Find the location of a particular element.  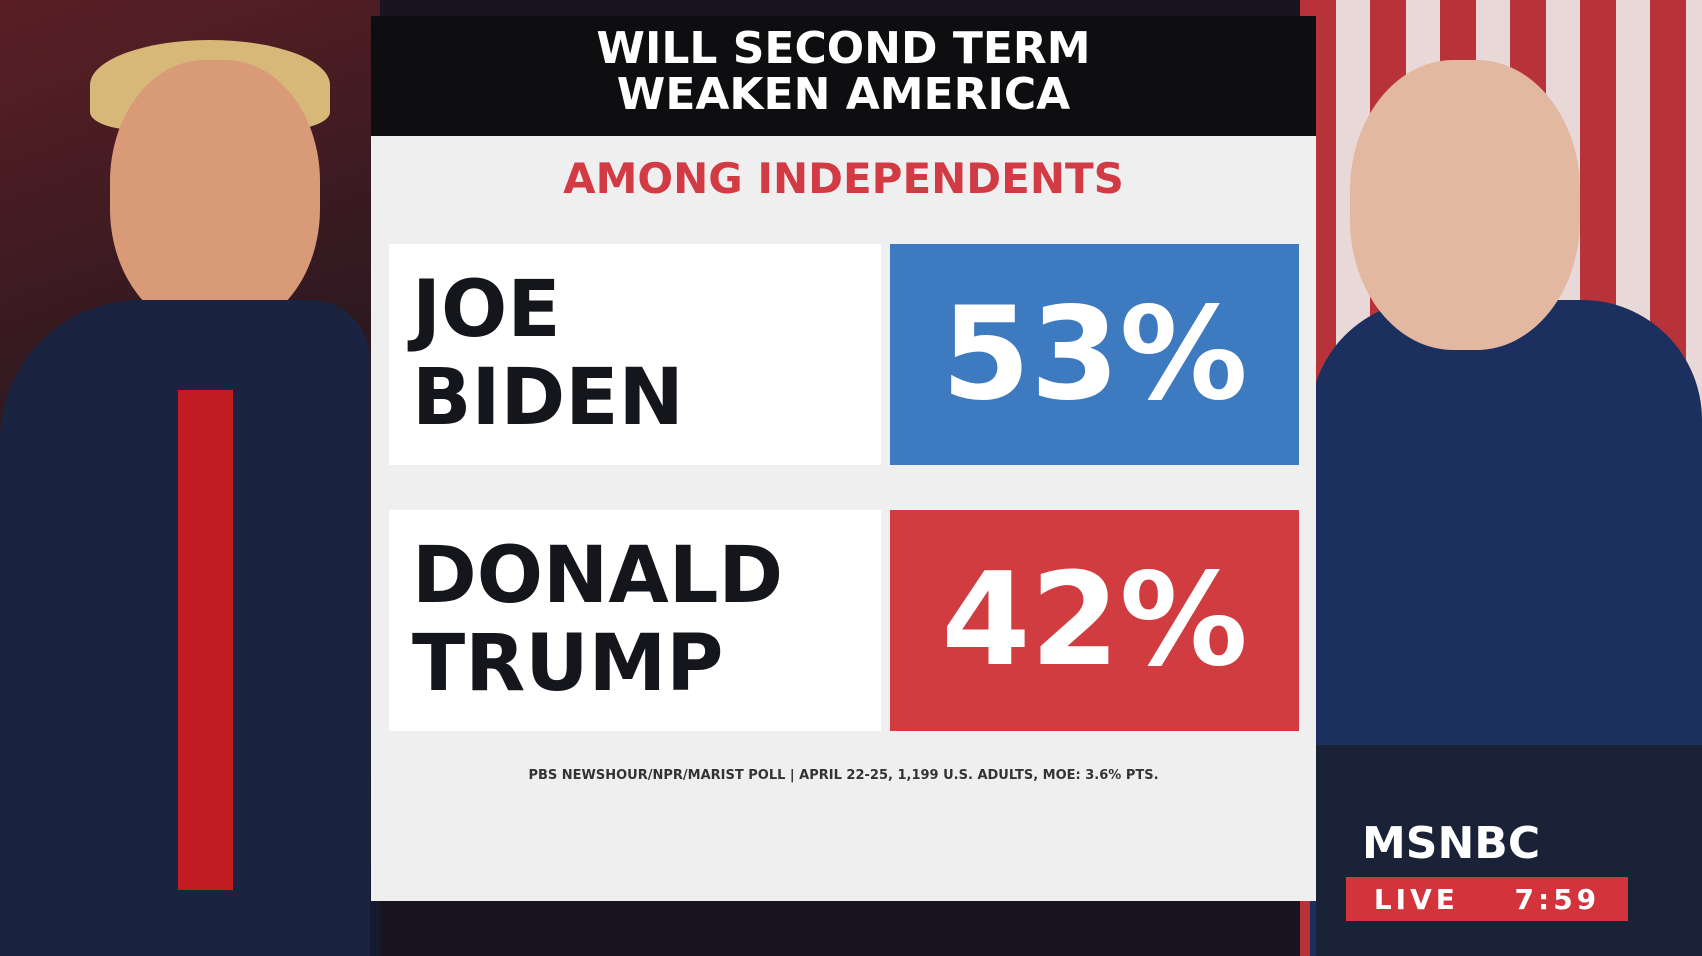

candidate-name: DONALD TRUMP is located at coordinates (597, 620).